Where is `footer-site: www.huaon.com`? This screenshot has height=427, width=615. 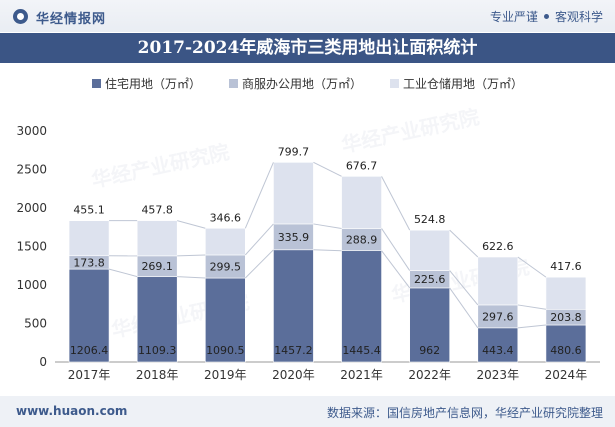
footer-site: www.huaon.com is located at coordinates (72, 411).